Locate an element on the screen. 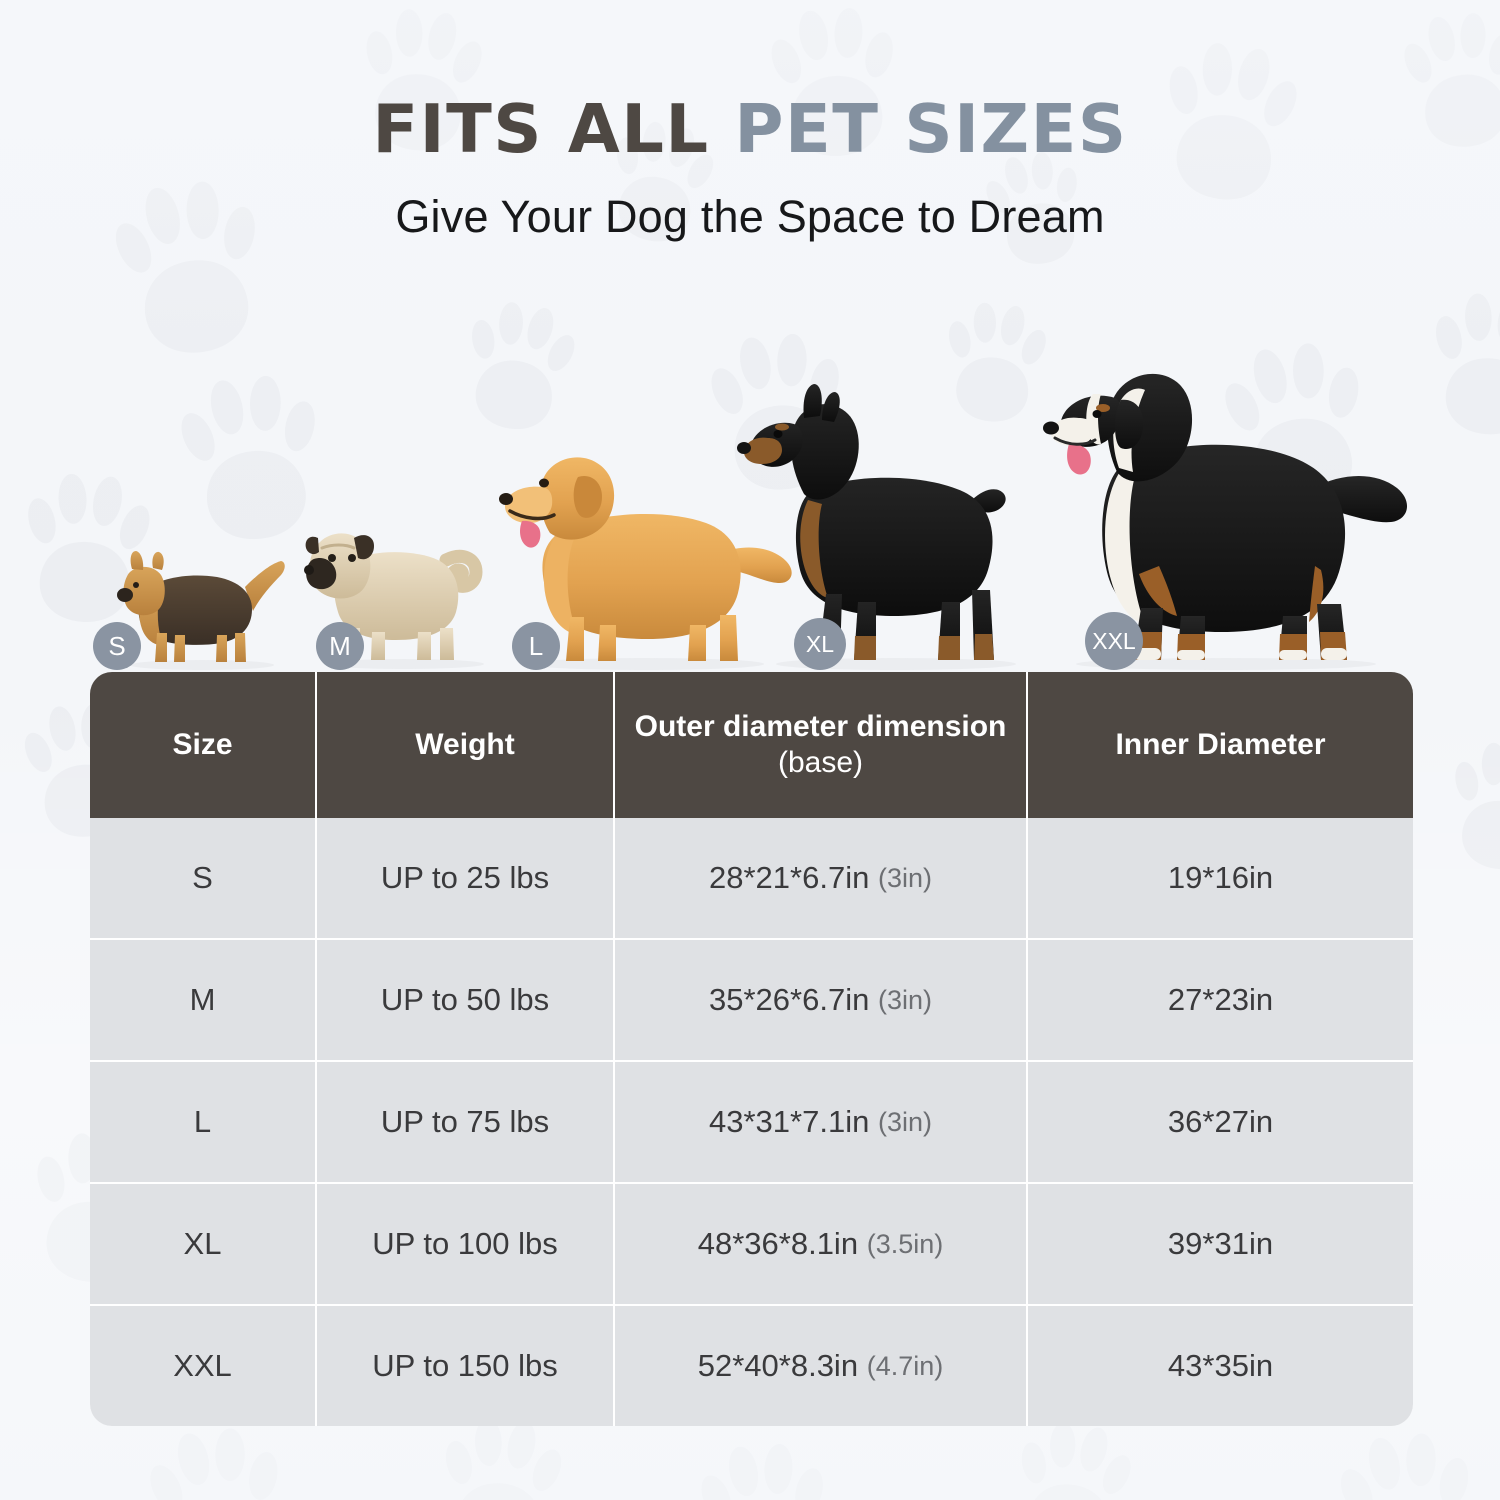 The height and width of the screenshot is (1500, 1500). outer-diameter-main-text: Outer diameter dimension is located at coordinates (820, 726).